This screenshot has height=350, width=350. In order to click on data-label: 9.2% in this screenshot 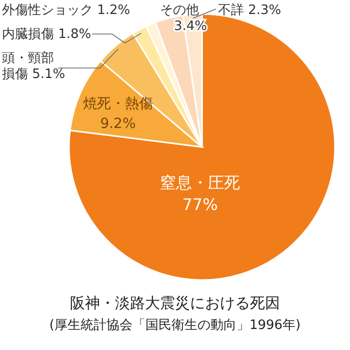, I will do `click(118, 124)`.